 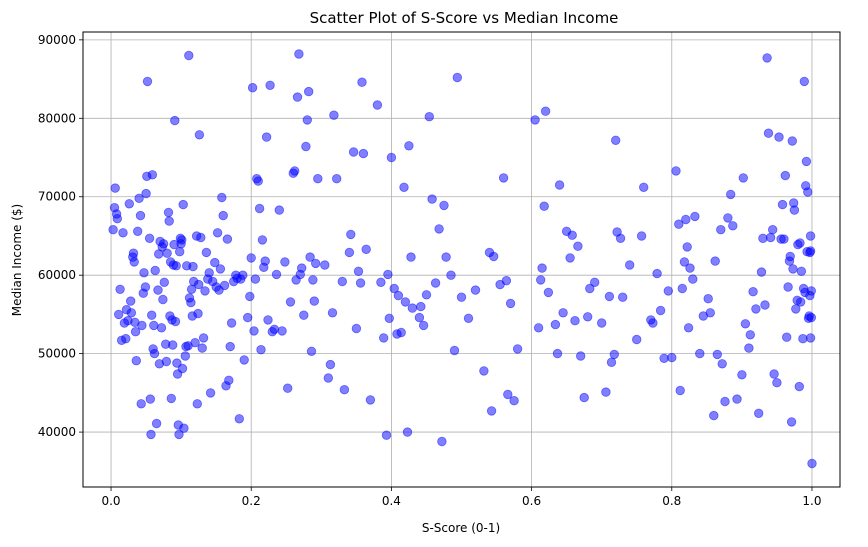 I want to click on y-tick-label: 80000, so click(x=57, y=118).